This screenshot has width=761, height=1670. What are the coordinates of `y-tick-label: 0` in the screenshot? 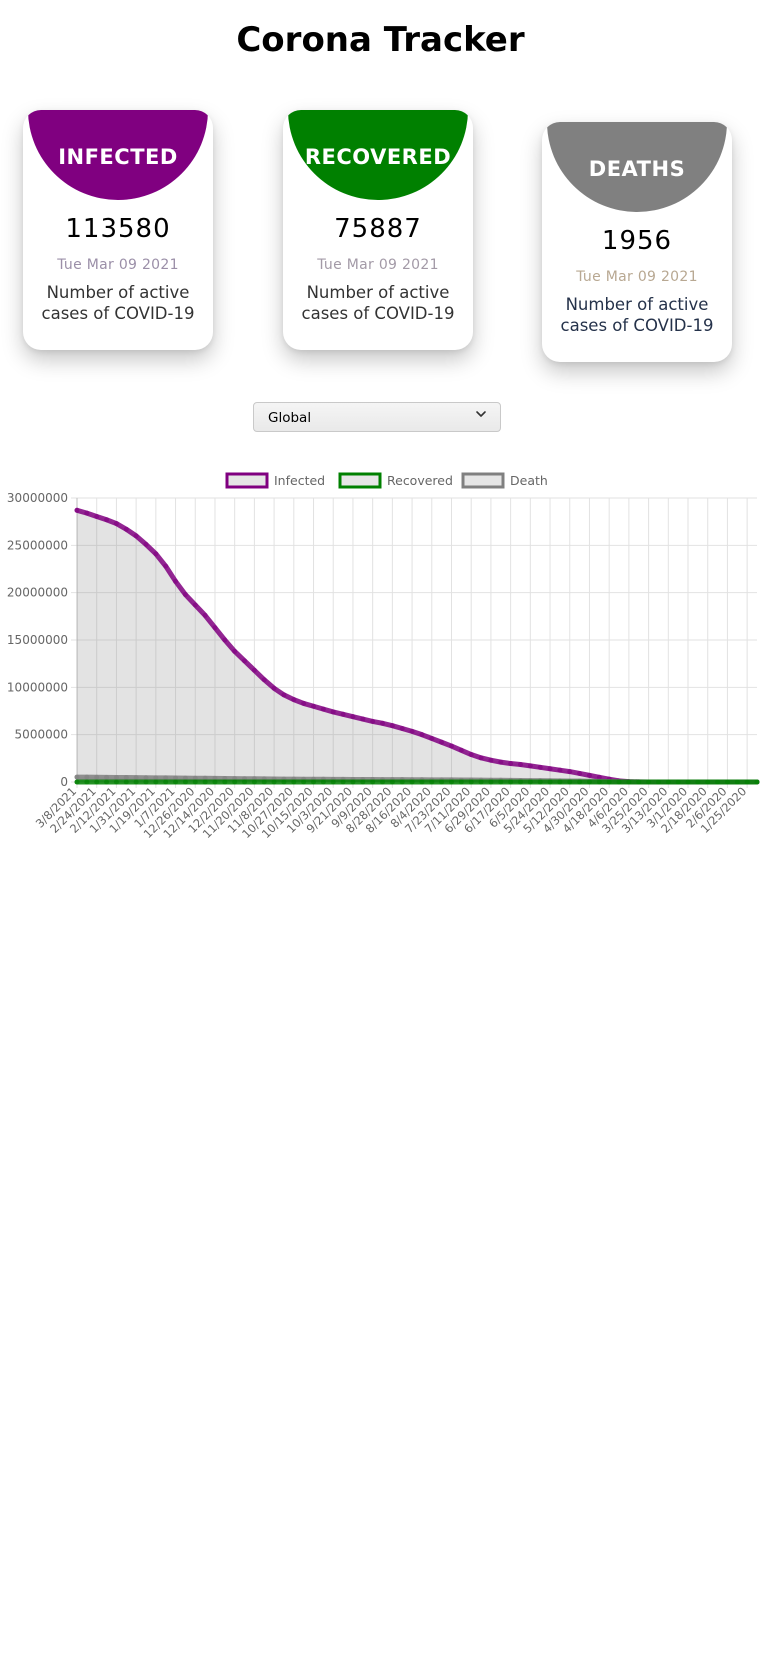 It's located at (64, 782).